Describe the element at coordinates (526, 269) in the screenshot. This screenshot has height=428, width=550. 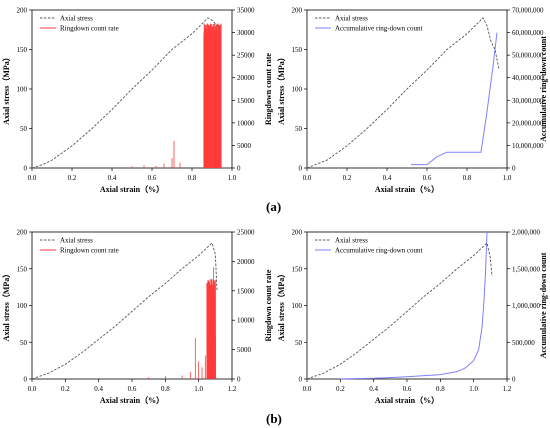
I see `y2-tick-label: 1,500,000` at that location.